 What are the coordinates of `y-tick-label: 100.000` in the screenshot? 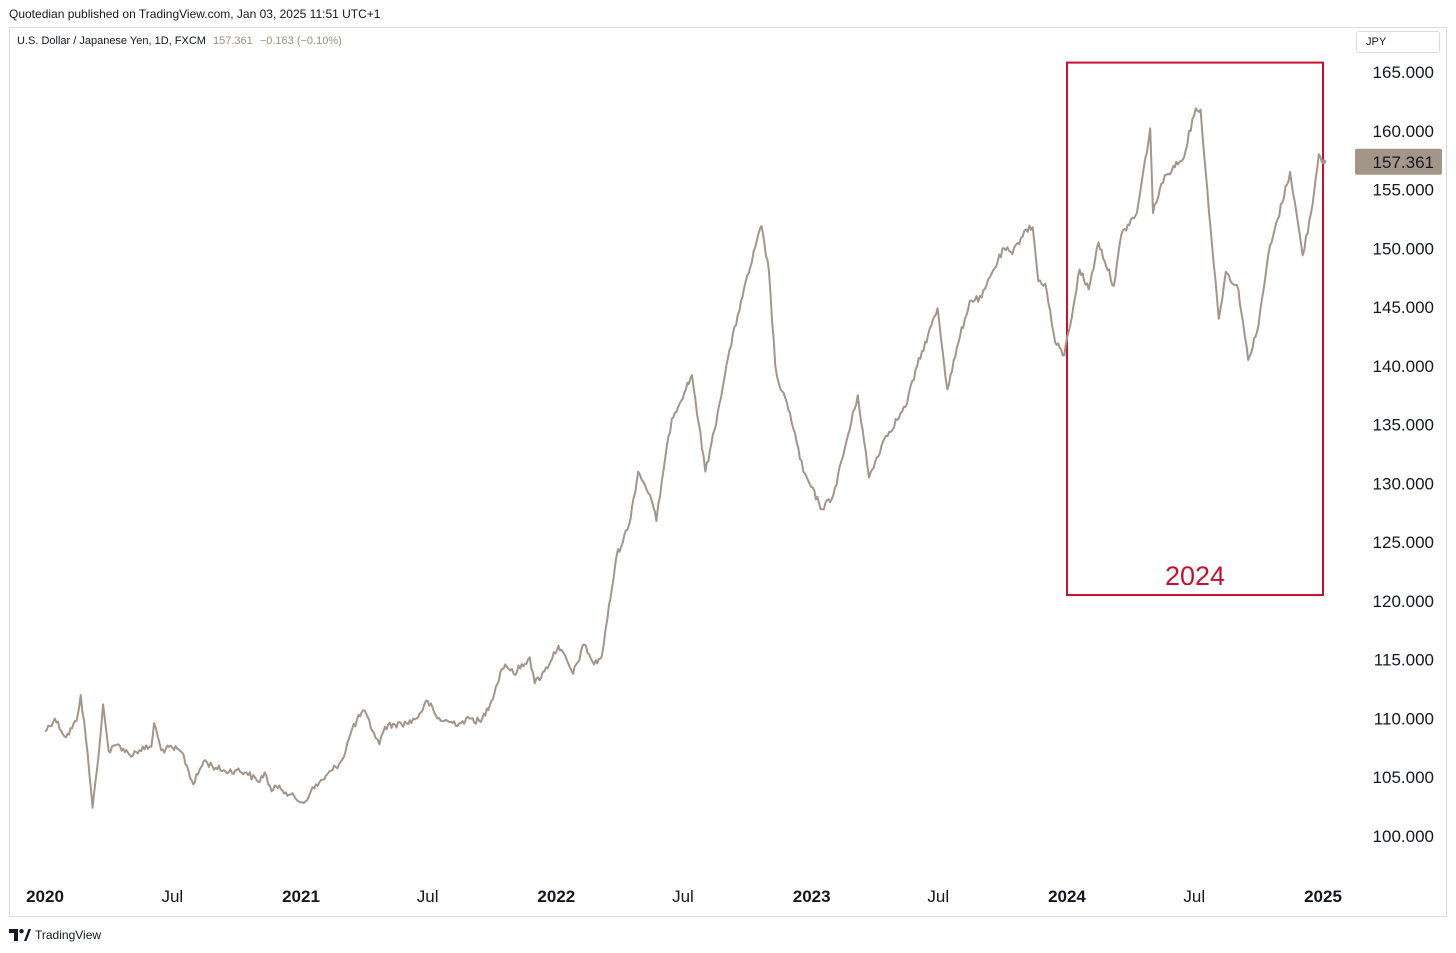 It's located at (1403, 836).